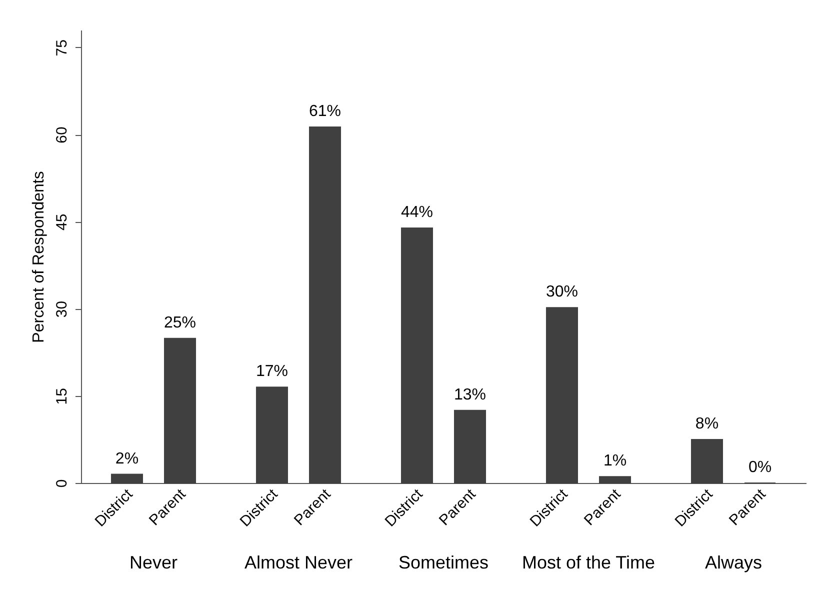 The height and width of the screenshot is (600, 824). I want to click on y-tick-label: 30, so click(62, 309).